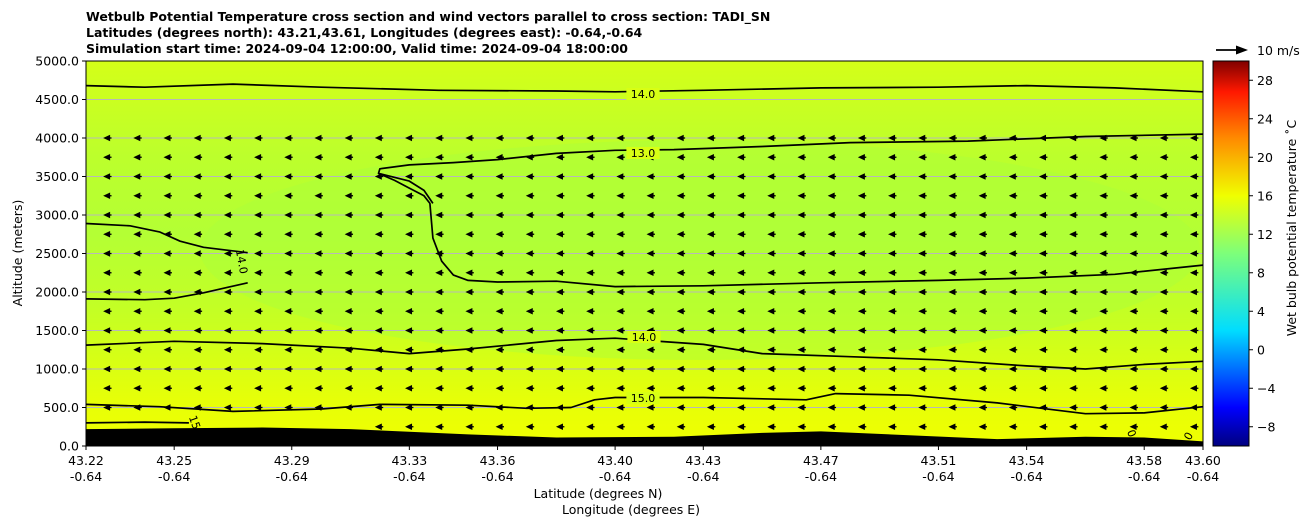 Image resolution: width=1311 pixels, height=526 pixels. What do you see at coordinates (703, 476) in the screenshot?
I see `x-tick-label-lon: -0.64` at bounding box center [703, 476].